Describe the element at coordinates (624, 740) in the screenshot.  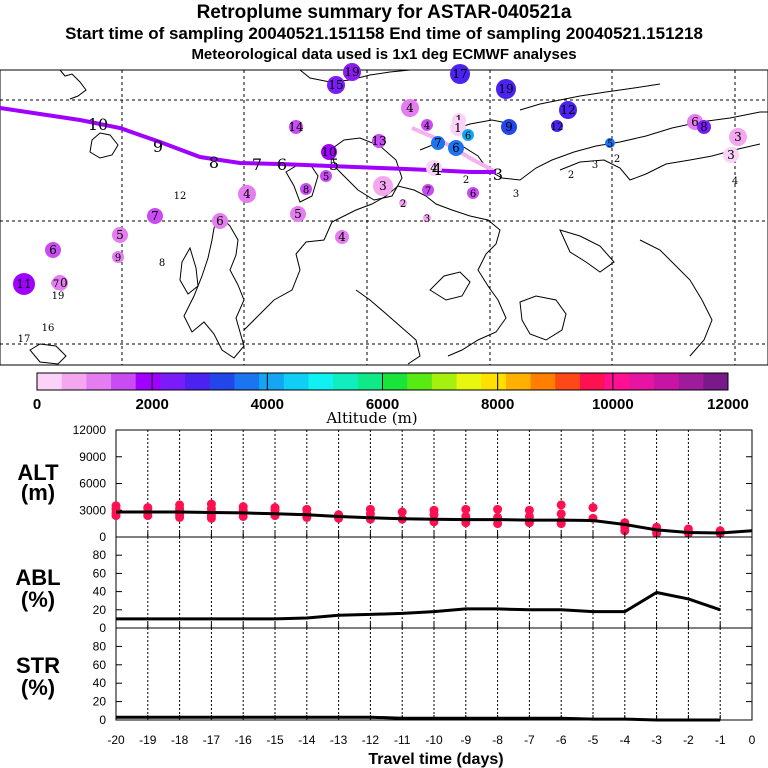
I see `x-tick-label: -4` at that location.